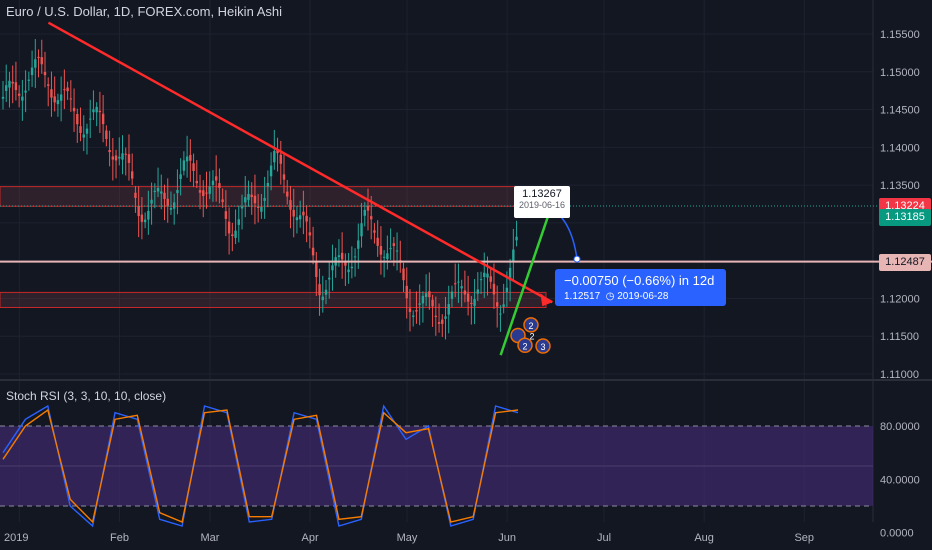  What do you see at coordinates (900, 427) in the screenshot?
I see `oscillator-tick-label: 80.0000` at bounding box center [900, 427].